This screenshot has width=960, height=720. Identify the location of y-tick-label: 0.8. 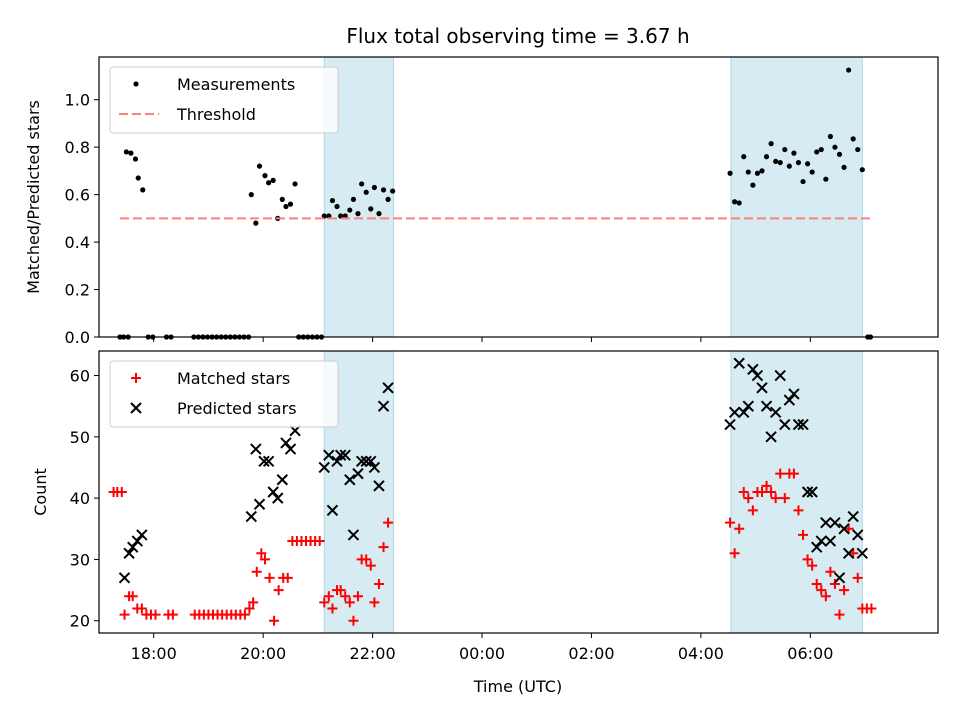
(77, 147).